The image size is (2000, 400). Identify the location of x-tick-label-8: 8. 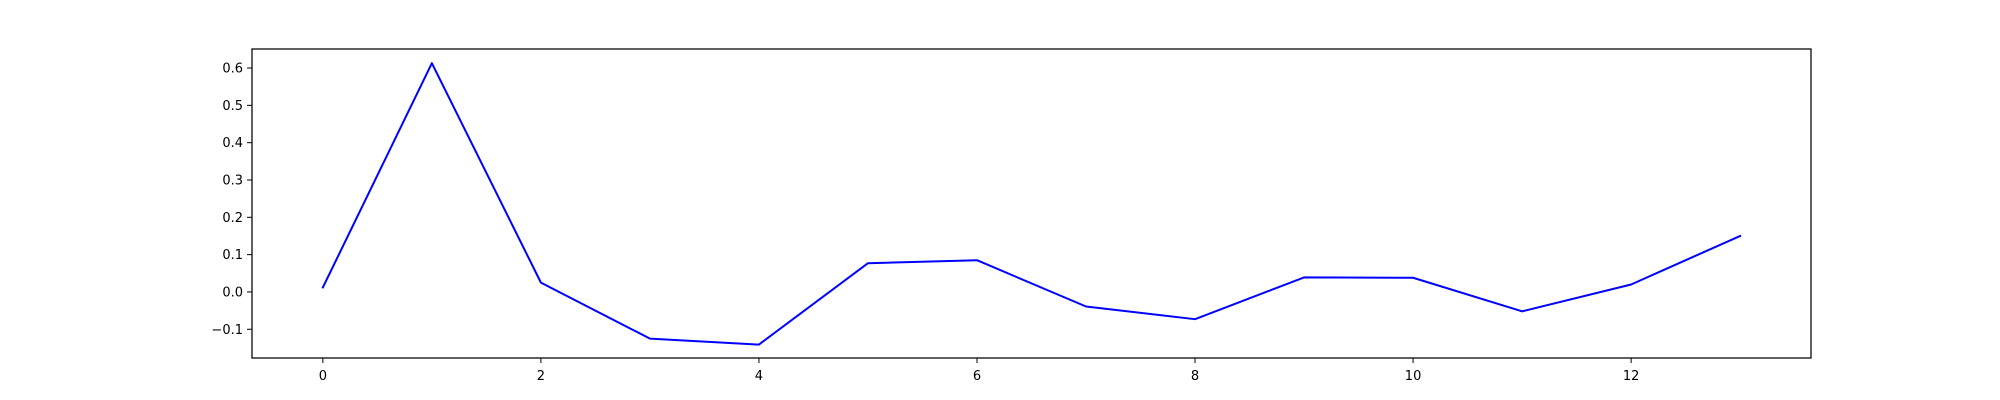
(1195, 376).